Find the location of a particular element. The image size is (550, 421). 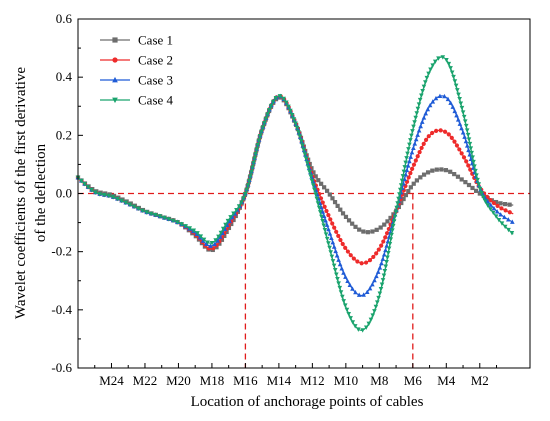

y-tick-label: -0.6 is located at coordinates (61, 367).